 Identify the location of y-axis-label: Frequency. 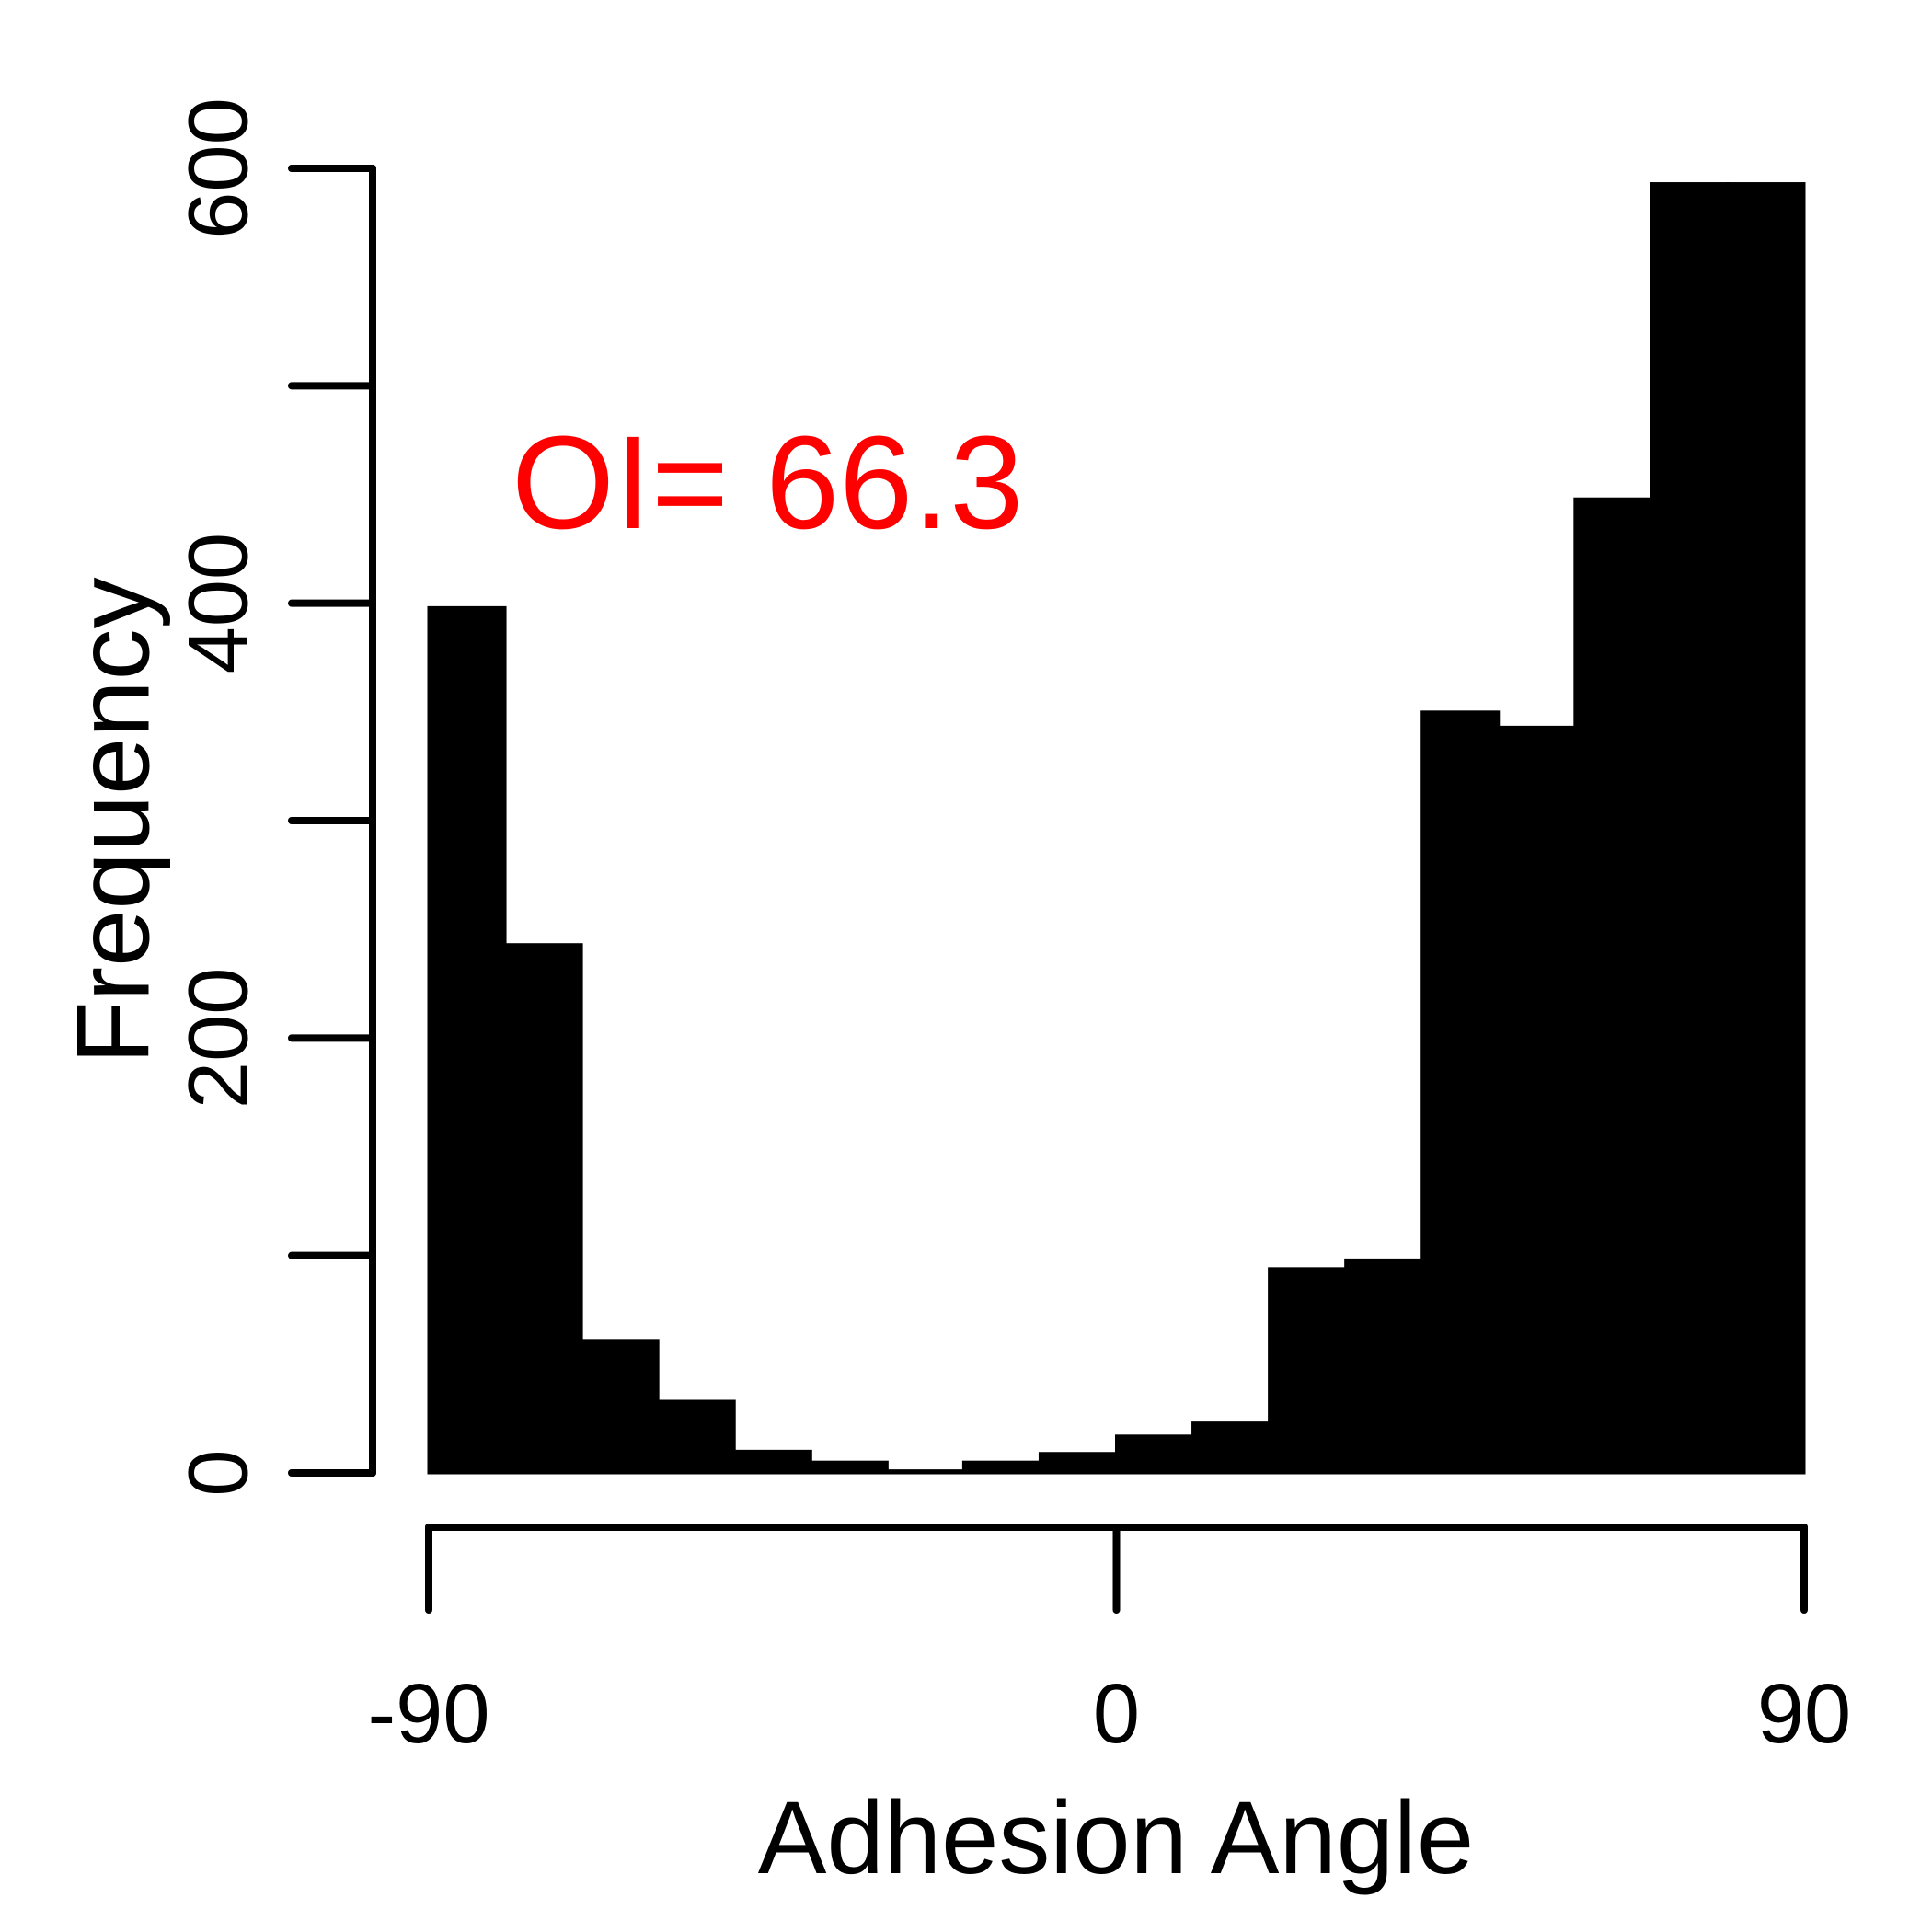
(113, 820).